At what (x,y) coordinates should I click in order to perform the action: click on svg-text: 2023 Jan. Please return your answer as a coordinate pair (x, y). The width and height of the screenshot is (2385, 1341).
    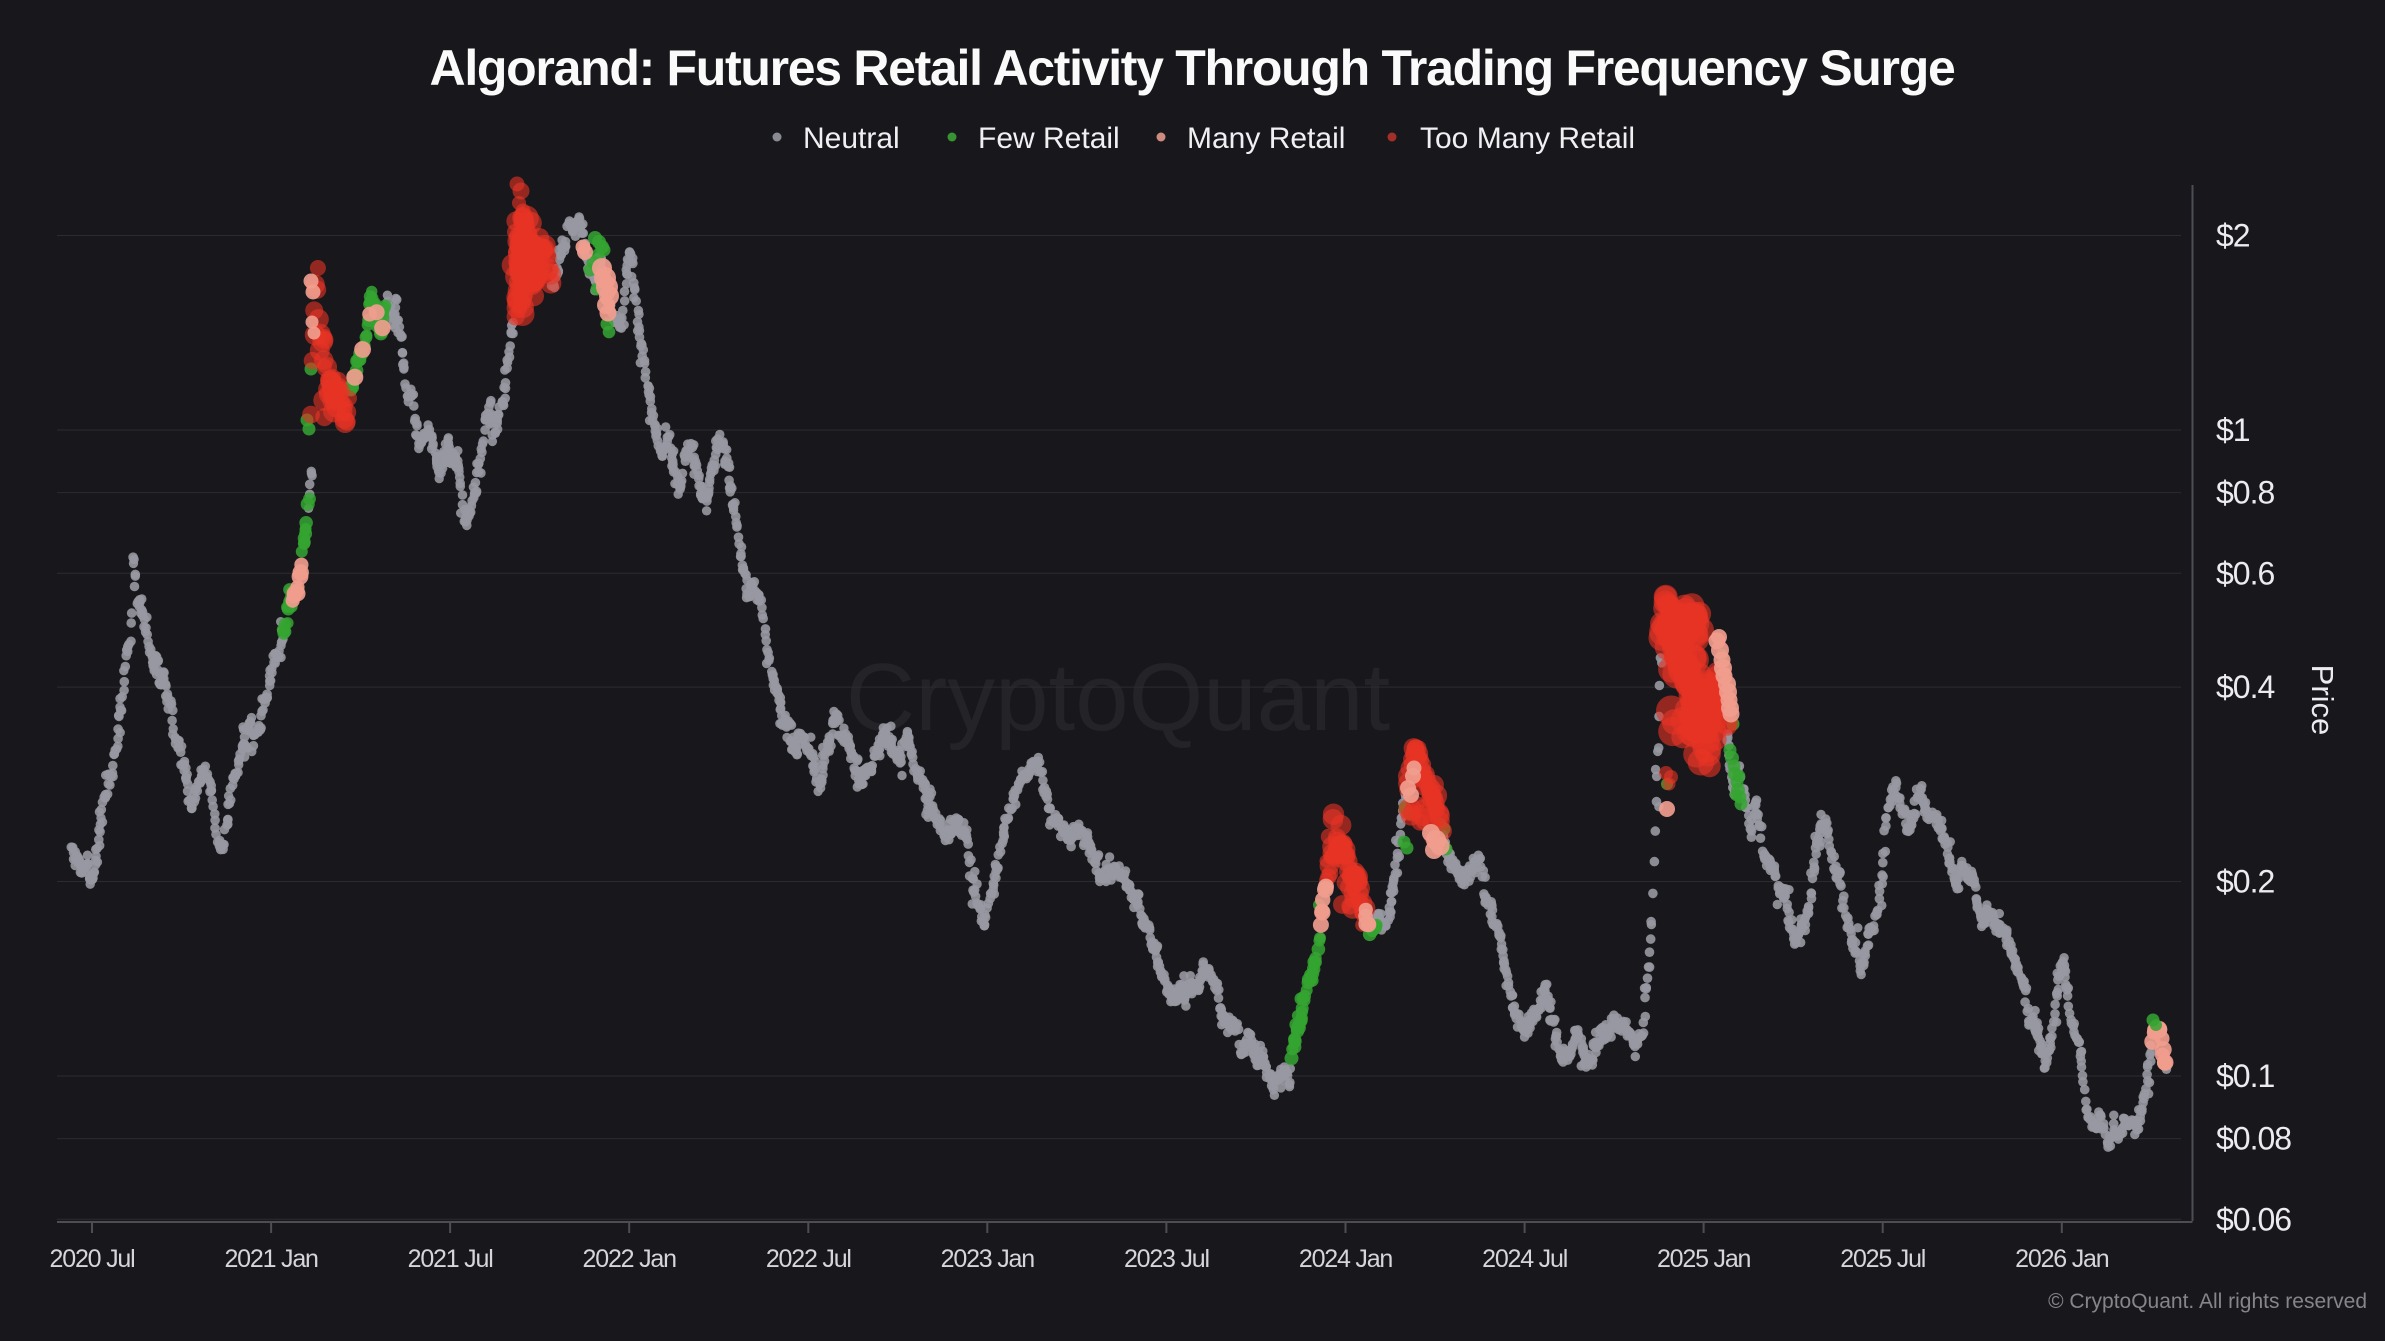
    Looking at the image, I should click on (988, 1259).